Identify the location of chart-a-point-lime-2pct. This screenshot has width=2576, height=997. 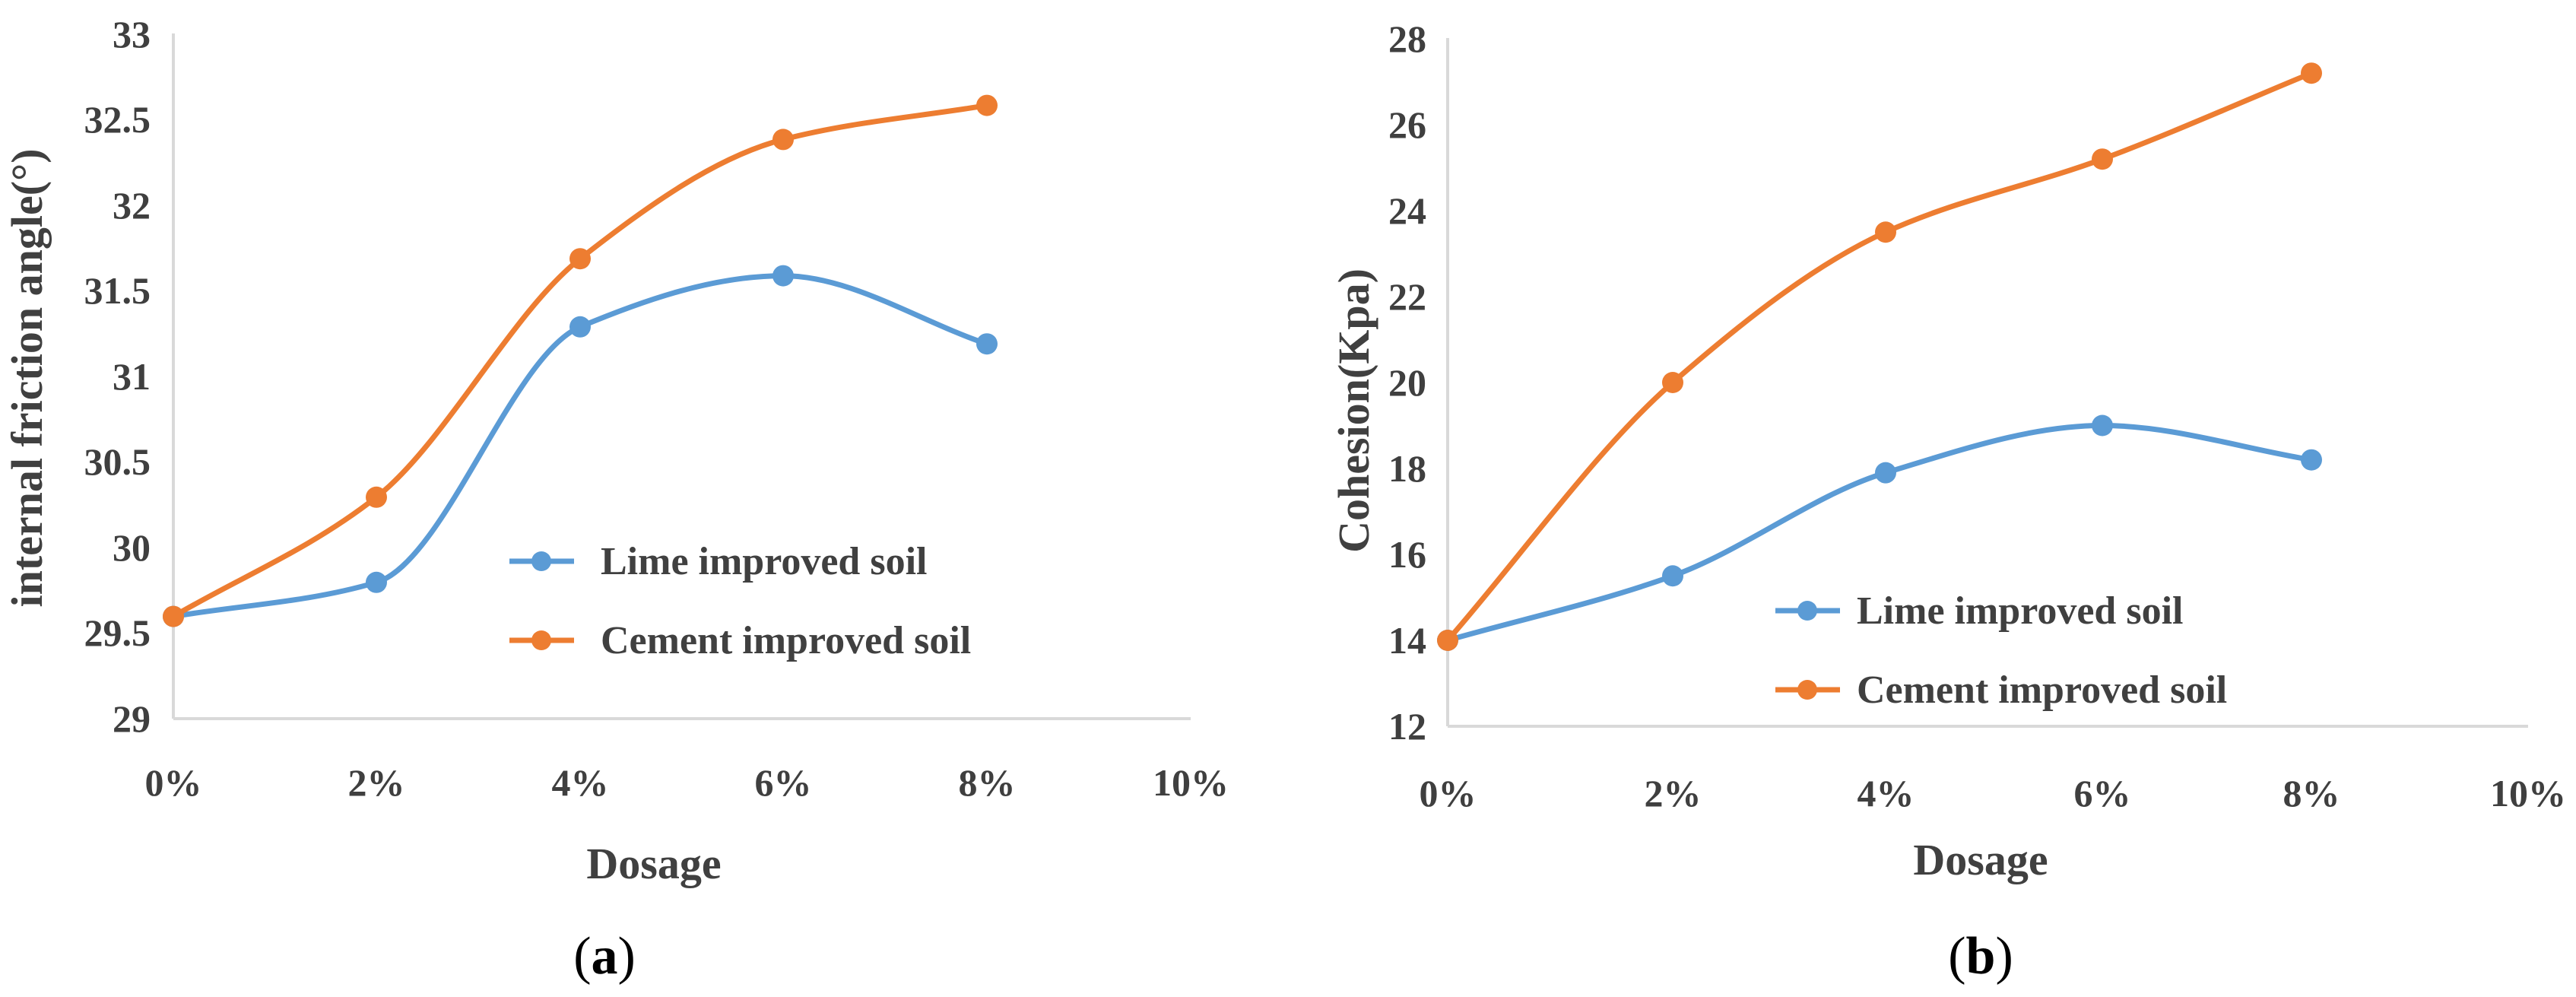
(377, 582).